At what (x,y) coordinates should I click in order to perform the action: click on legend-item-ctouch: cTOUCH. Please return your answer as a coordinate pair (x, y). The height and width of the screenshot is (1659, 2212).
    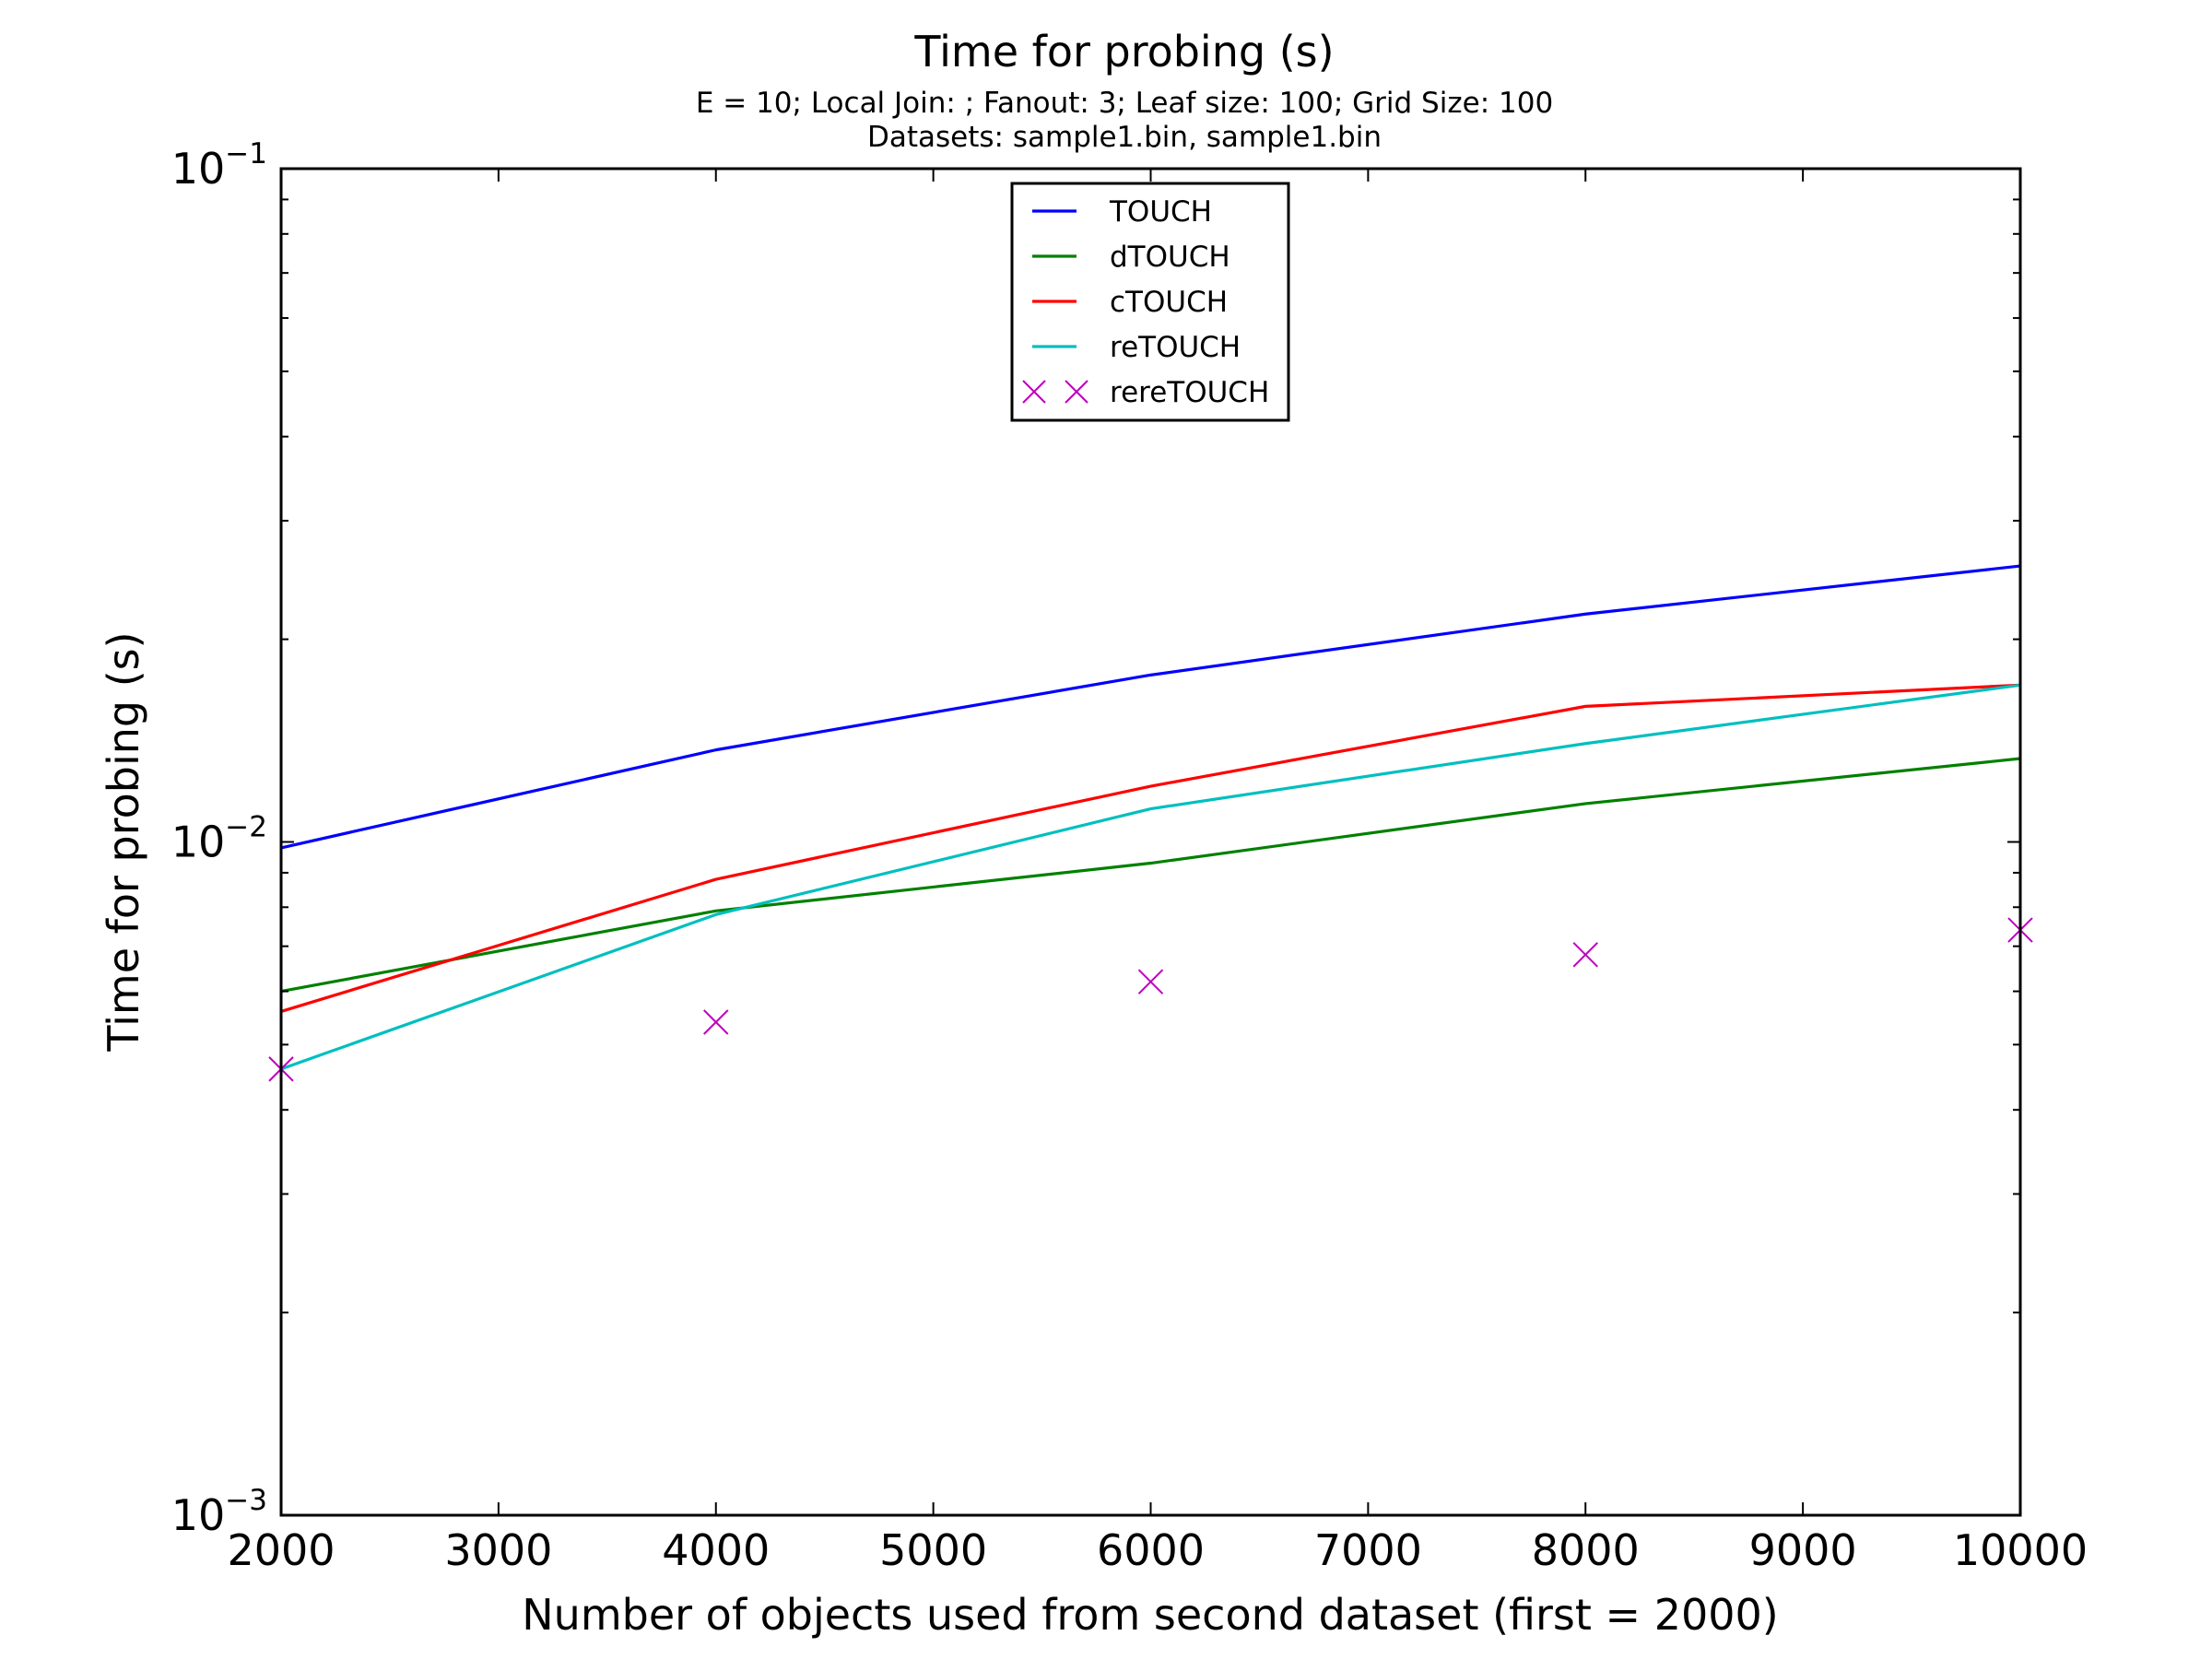
    Looking at the image, I should click on (1130, 302).